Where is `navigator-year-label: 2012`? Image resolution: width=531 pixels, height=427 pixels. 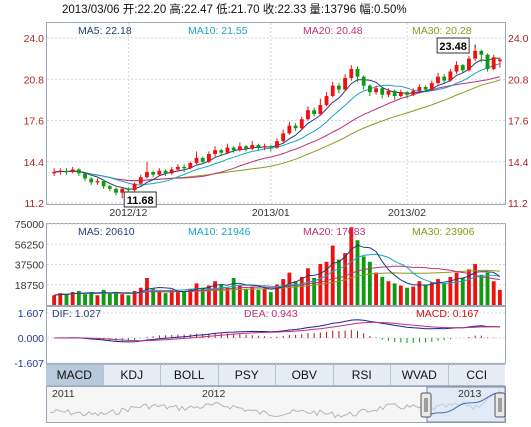
navigator-year-label: 2012 is located at coordinates (214, 394).